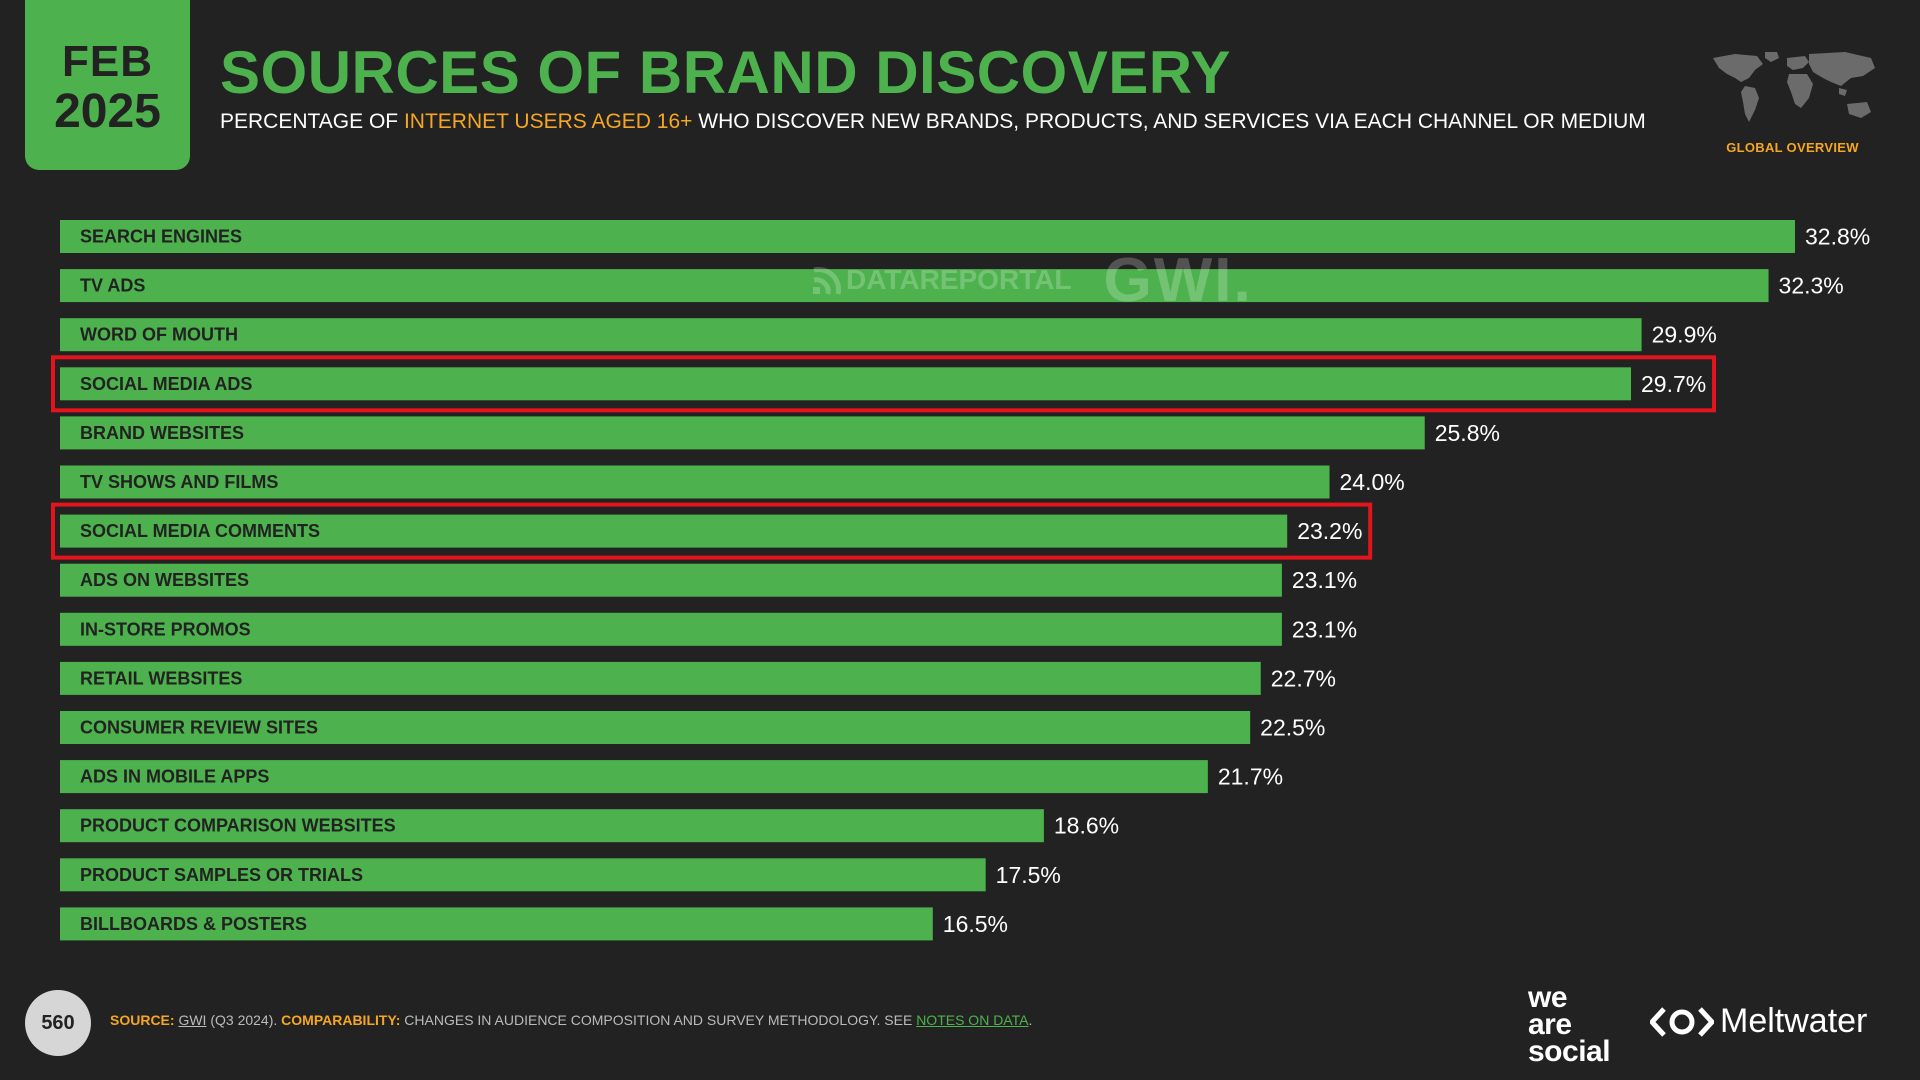  I want to click on bar-product-comparison-websites, so click(552, 826).